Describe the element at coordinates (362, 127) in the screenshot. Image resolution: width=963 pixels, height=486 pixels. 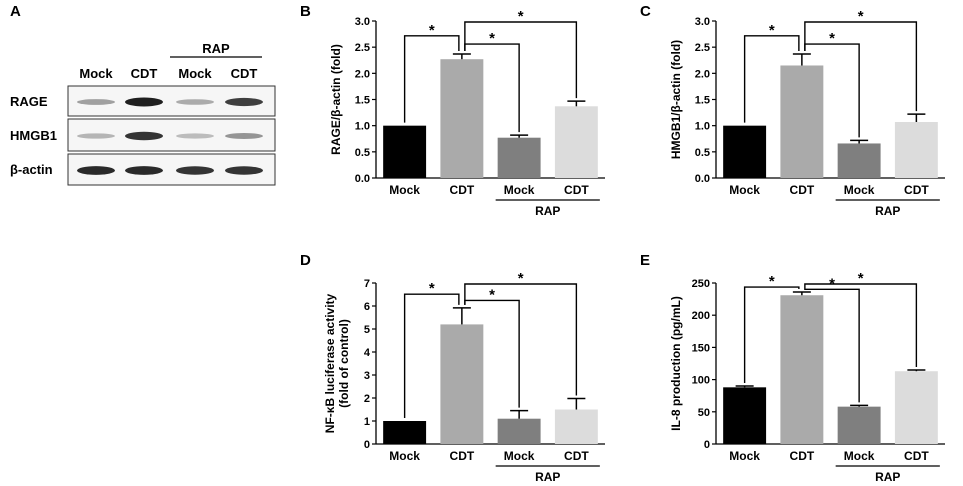
I see `y-tick-label: 1.0` at that location.